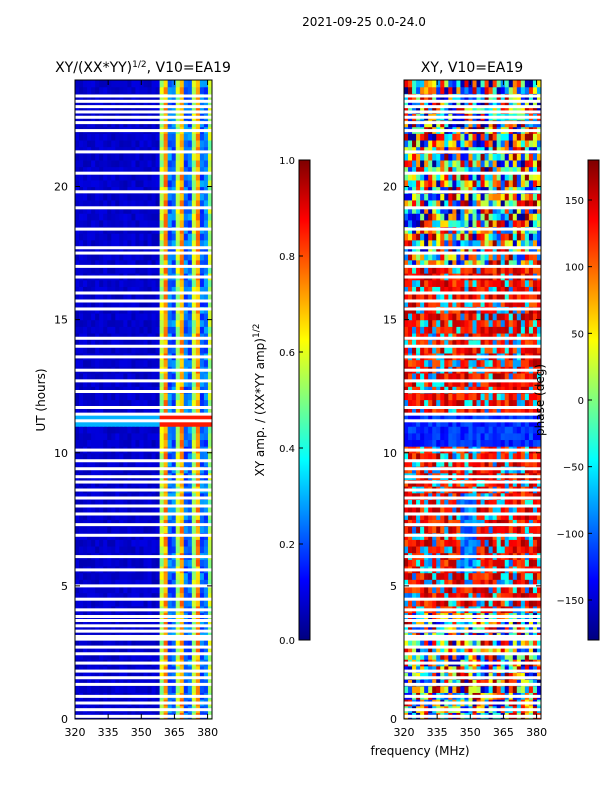  I want to click on panel1-title: XY/(XX*YY)1/2, V10=EA19, so click(143, 68).